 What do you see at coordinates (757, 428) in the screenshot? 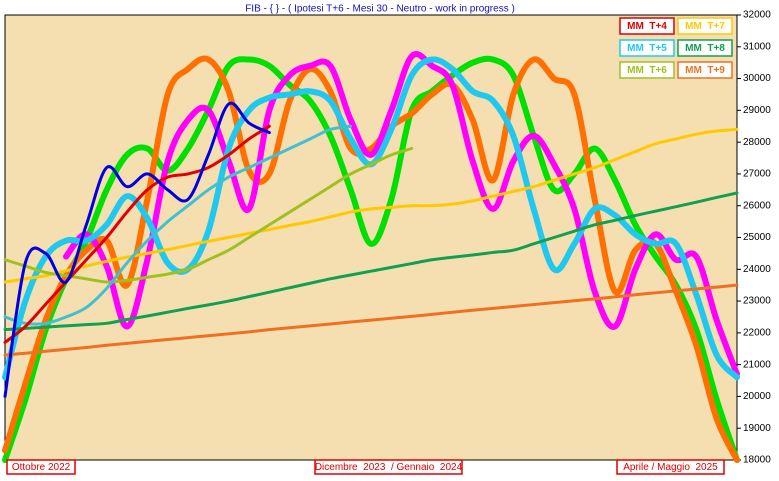
I see `y-tick-label: 19000` at bounding box center [757, 428].